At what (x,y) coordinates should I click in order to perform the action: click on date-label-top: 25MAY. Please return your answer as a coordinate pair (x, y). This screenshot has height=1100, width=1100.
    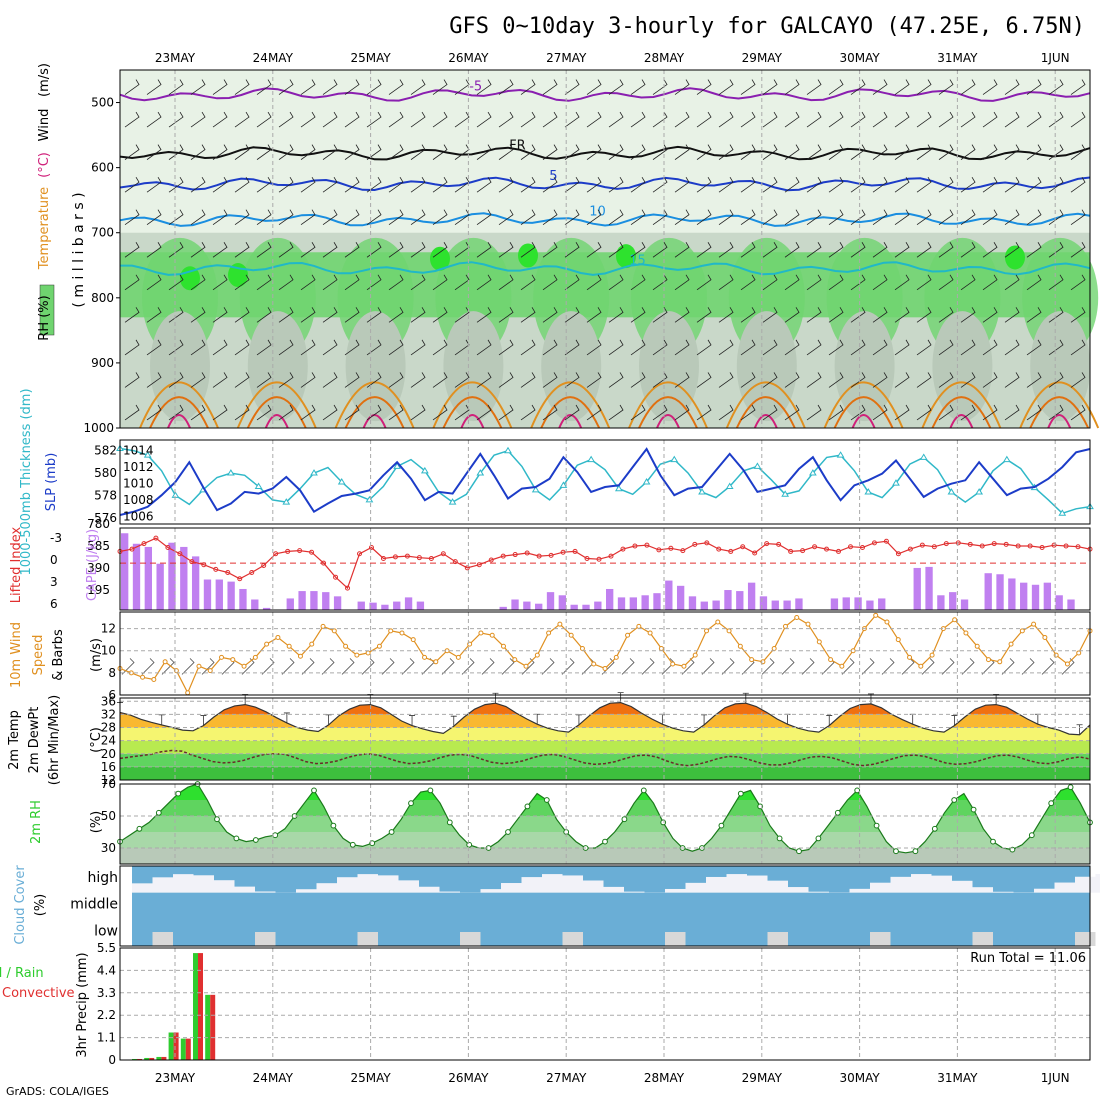
    Looking at the image, I should click on (370, 58).